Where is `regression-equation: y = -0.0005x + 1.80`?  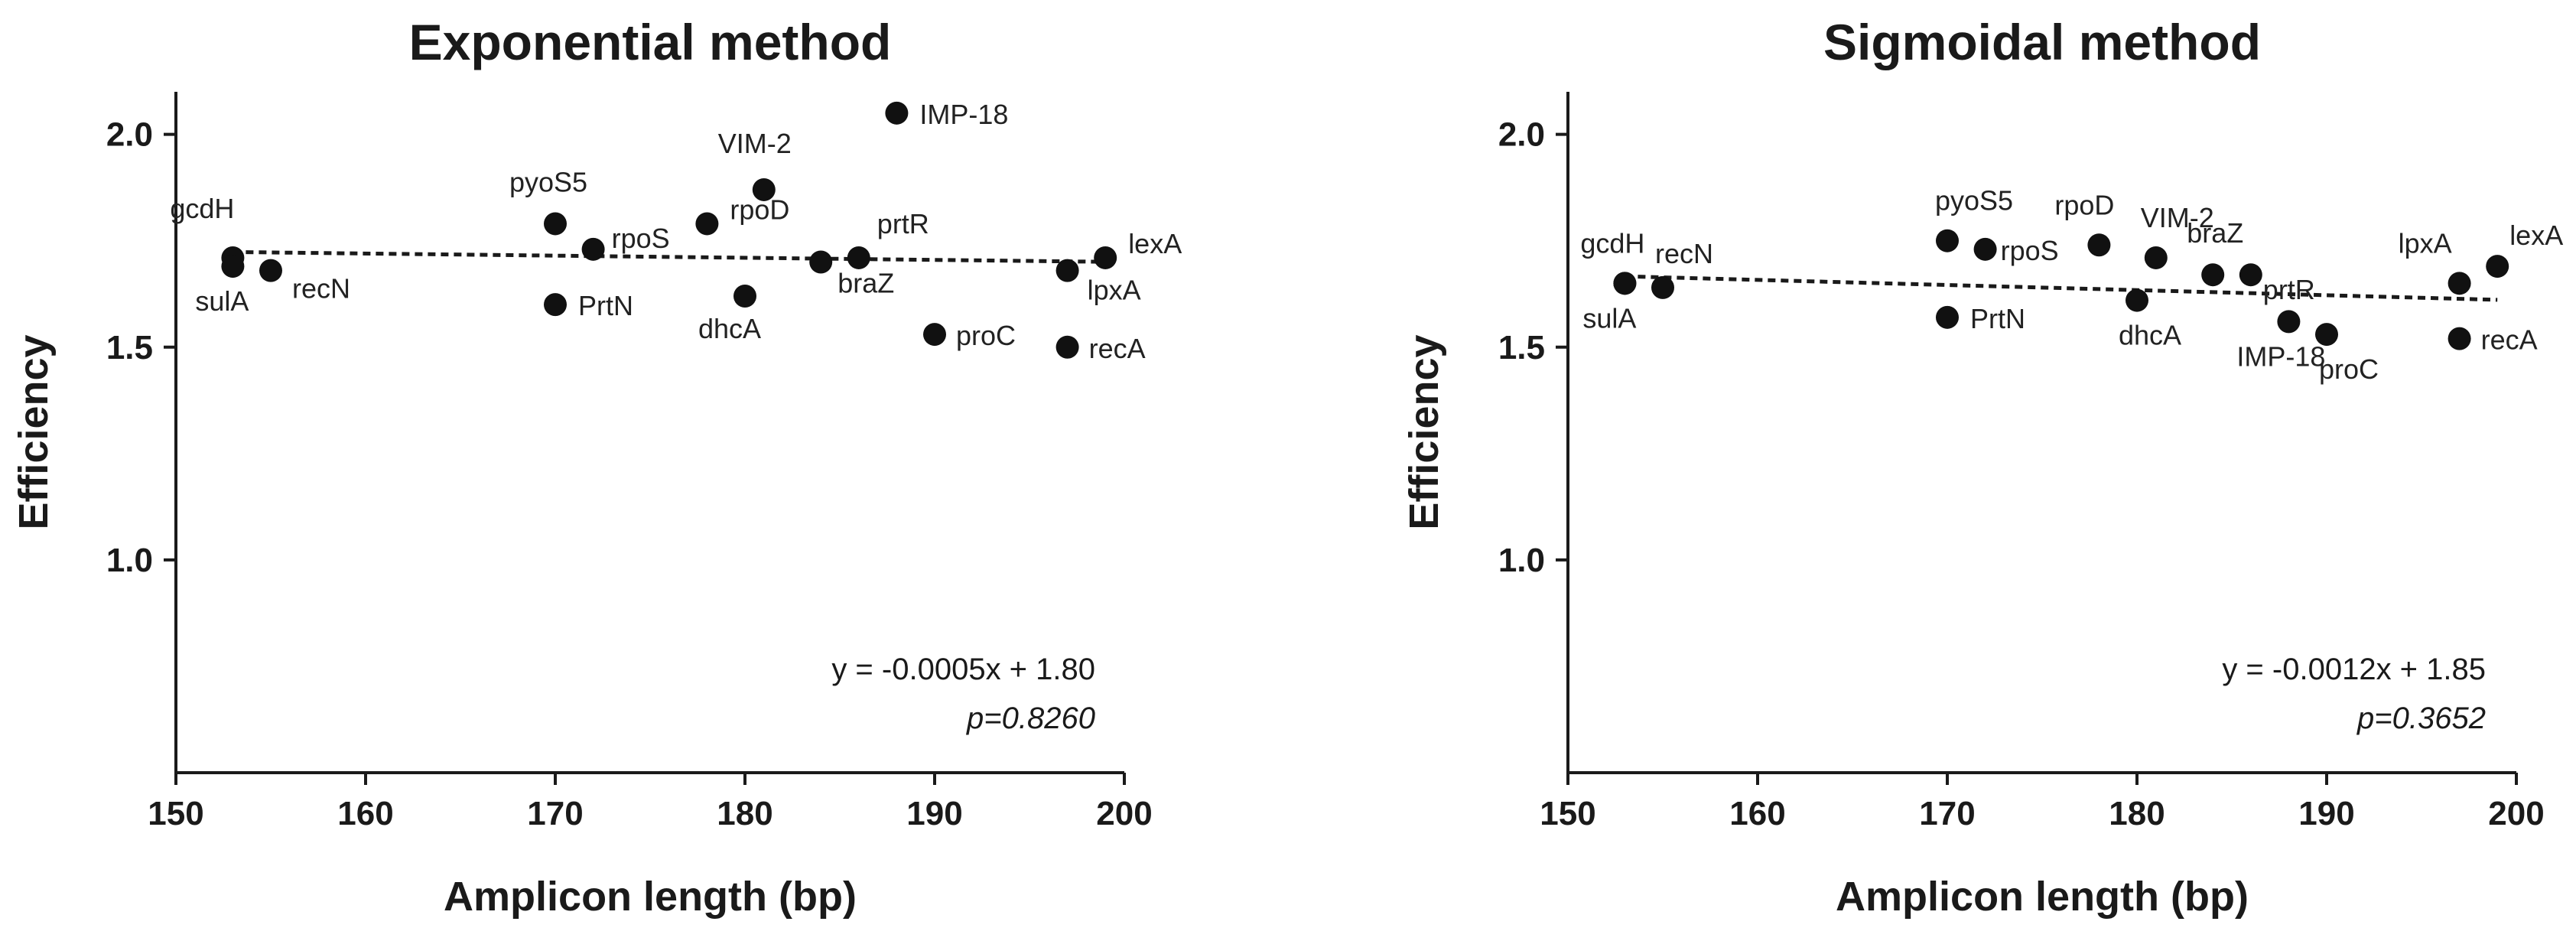
regression-equation: y = -0.0005x + 1.80 is located at coordinates (963, 669).